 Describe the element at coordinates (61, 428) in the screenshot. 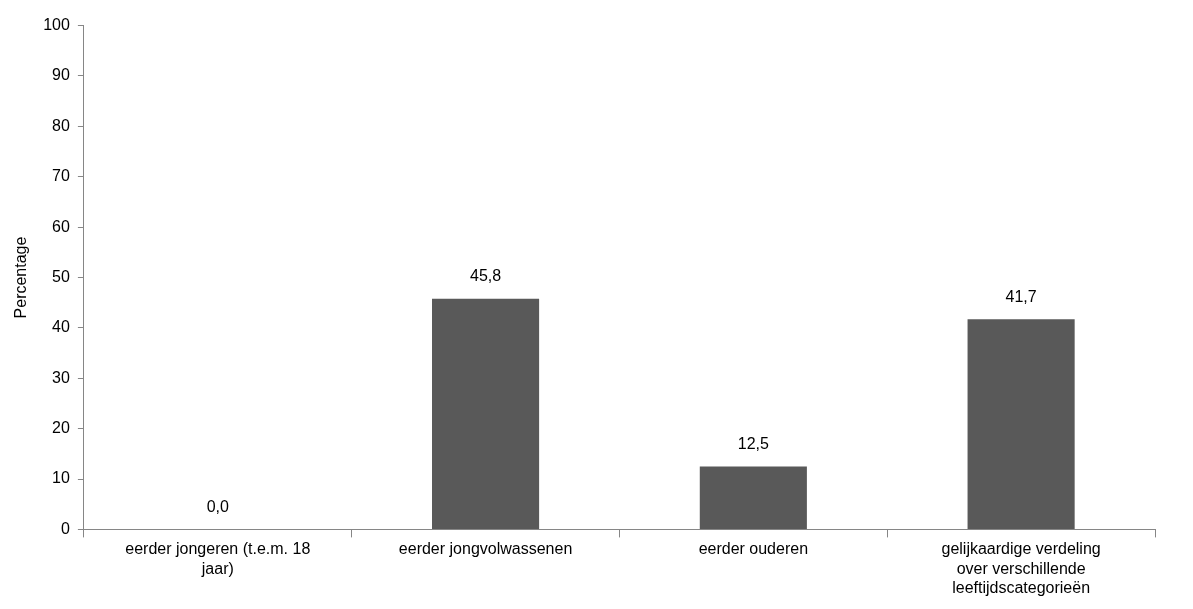

I see `y-tick-label: 20` at that location.